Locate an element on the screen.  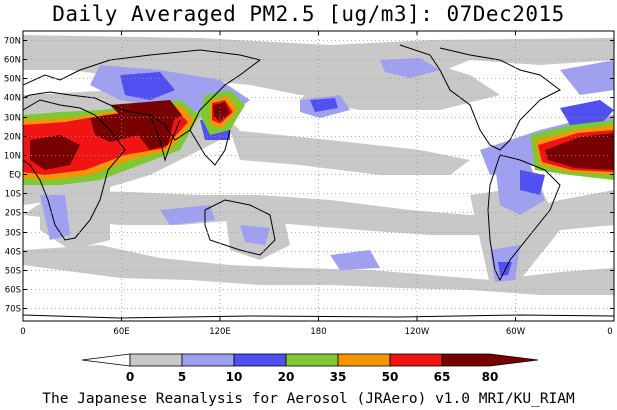
lon-label: 60W is located at coordinates (516, 332).